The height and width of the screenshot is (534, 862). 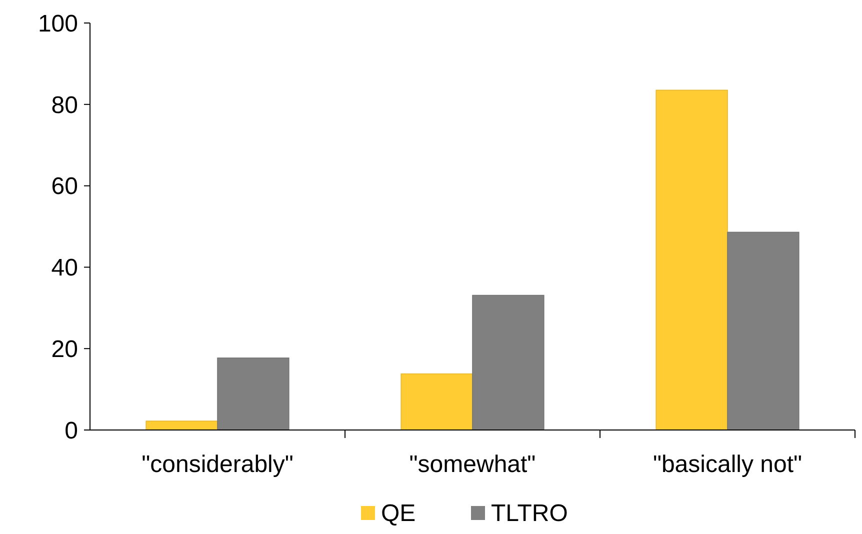 What do you see at coordinates (64, 105) in the screenshot?
I see `y-tick-label: 80` at bounding box center [64, 105].